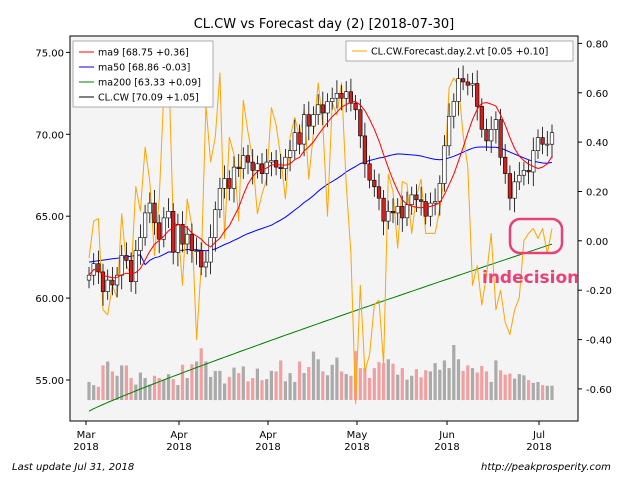 The width and height of the screenshot is (640, 480). What do you see at coordinates (49, 217) in the screenshot?
I see `y-left-tick-label: 65.00` at bounding box center [49, 217].